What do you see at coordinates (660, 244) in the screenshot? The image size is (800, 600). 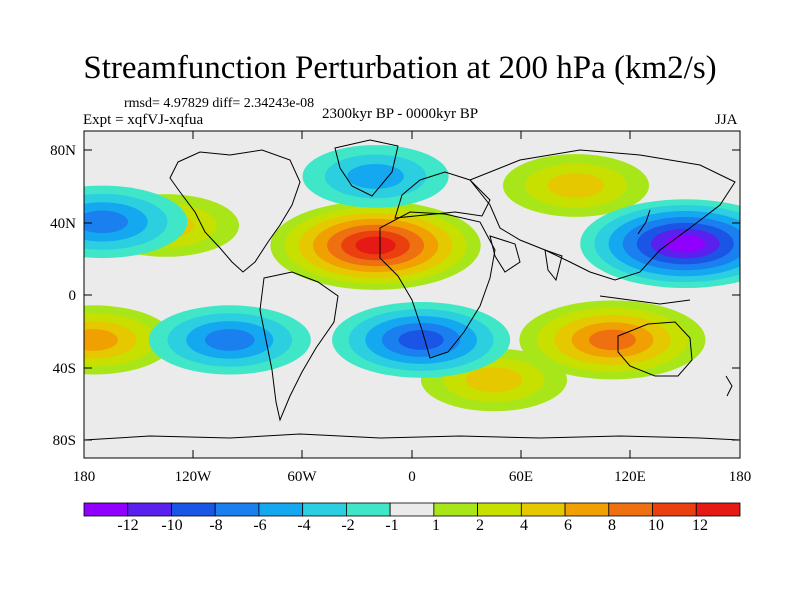 I see `north-pacific-low` at bounding box center [660, 244].